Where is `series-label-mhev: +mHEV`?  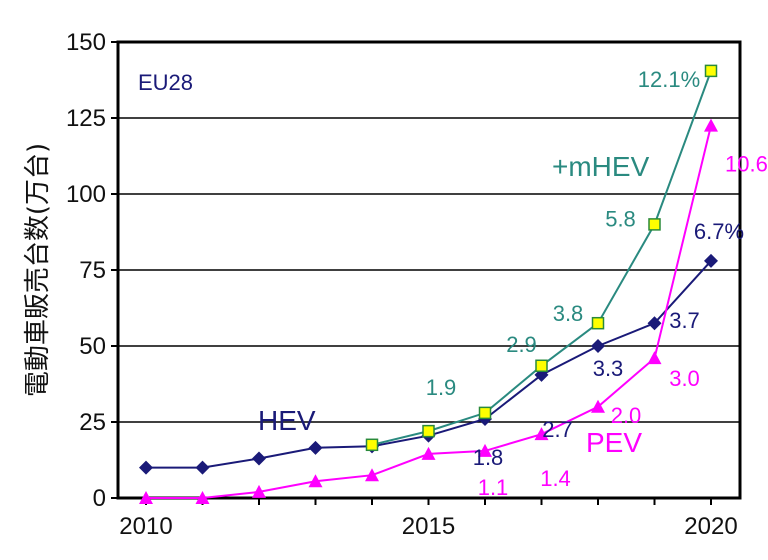 series-label-mhev: +mHEV is located at coordinates (601, 166).